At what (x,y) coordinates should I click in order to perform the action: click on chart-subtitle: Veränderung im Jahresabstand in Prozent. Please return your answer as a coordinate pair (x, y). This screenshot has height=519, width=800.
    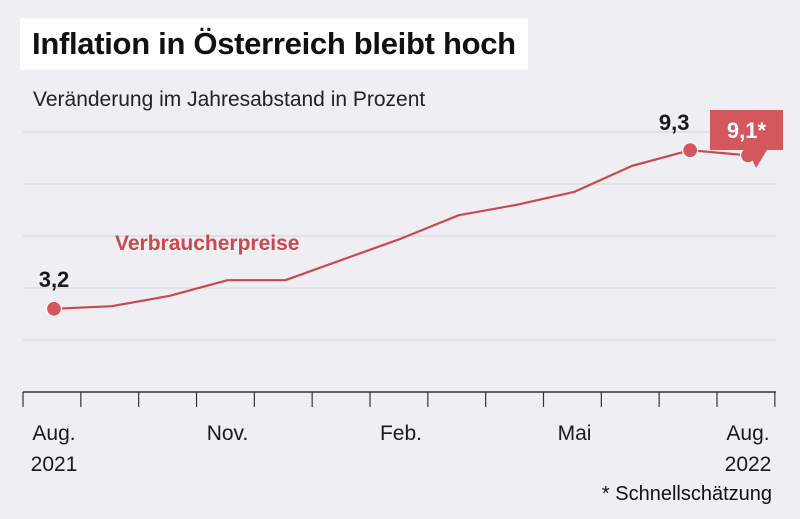
    Looking at the image, I should click on (229, 99).